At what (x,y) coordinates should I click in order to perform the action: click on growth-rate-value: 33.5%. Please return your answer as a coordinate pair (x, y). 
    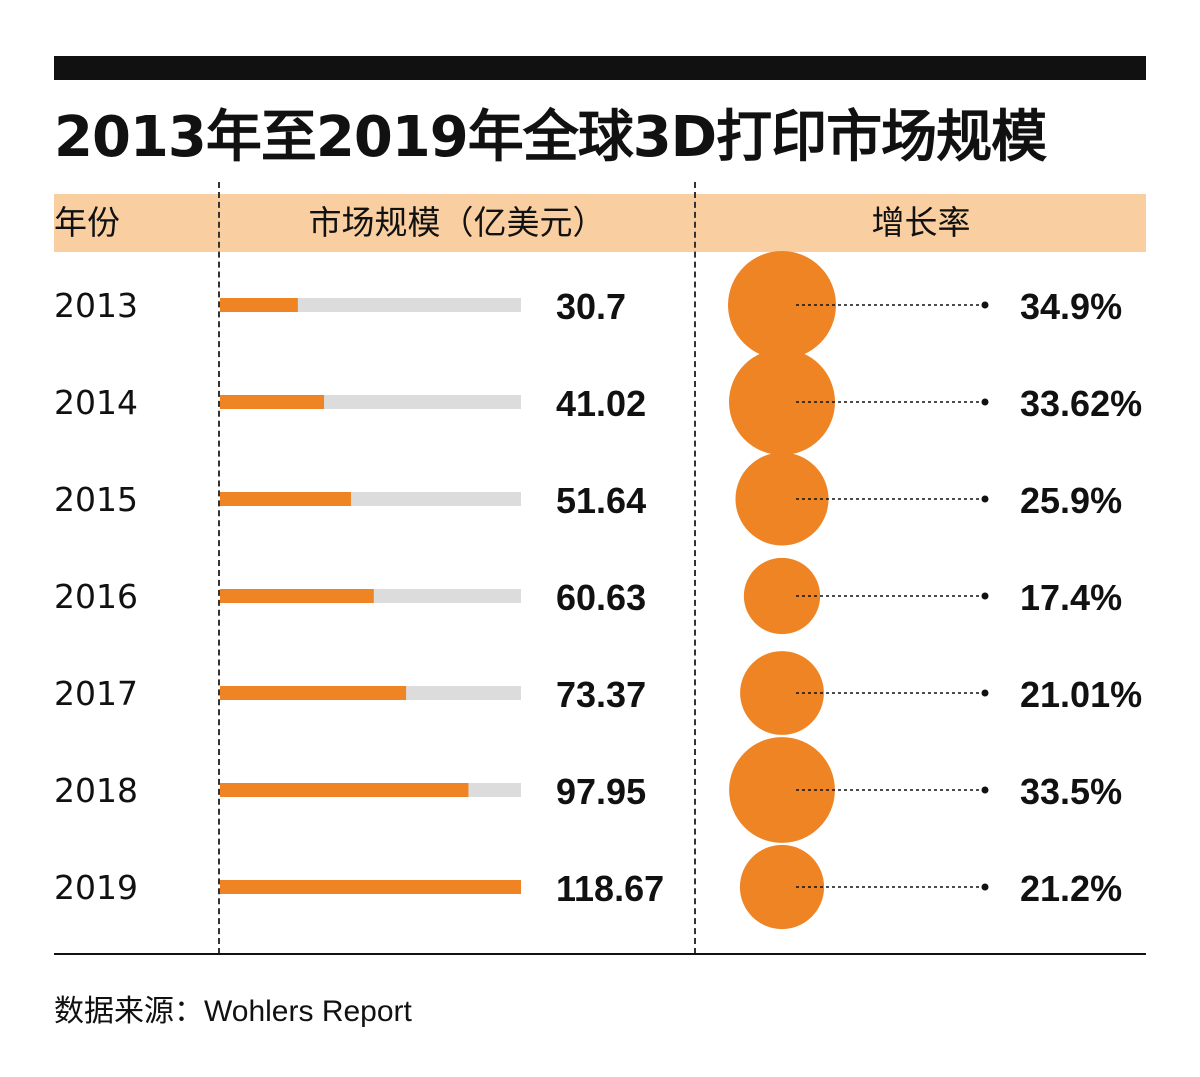
    Looking at the image, I should click on (1071, 791).